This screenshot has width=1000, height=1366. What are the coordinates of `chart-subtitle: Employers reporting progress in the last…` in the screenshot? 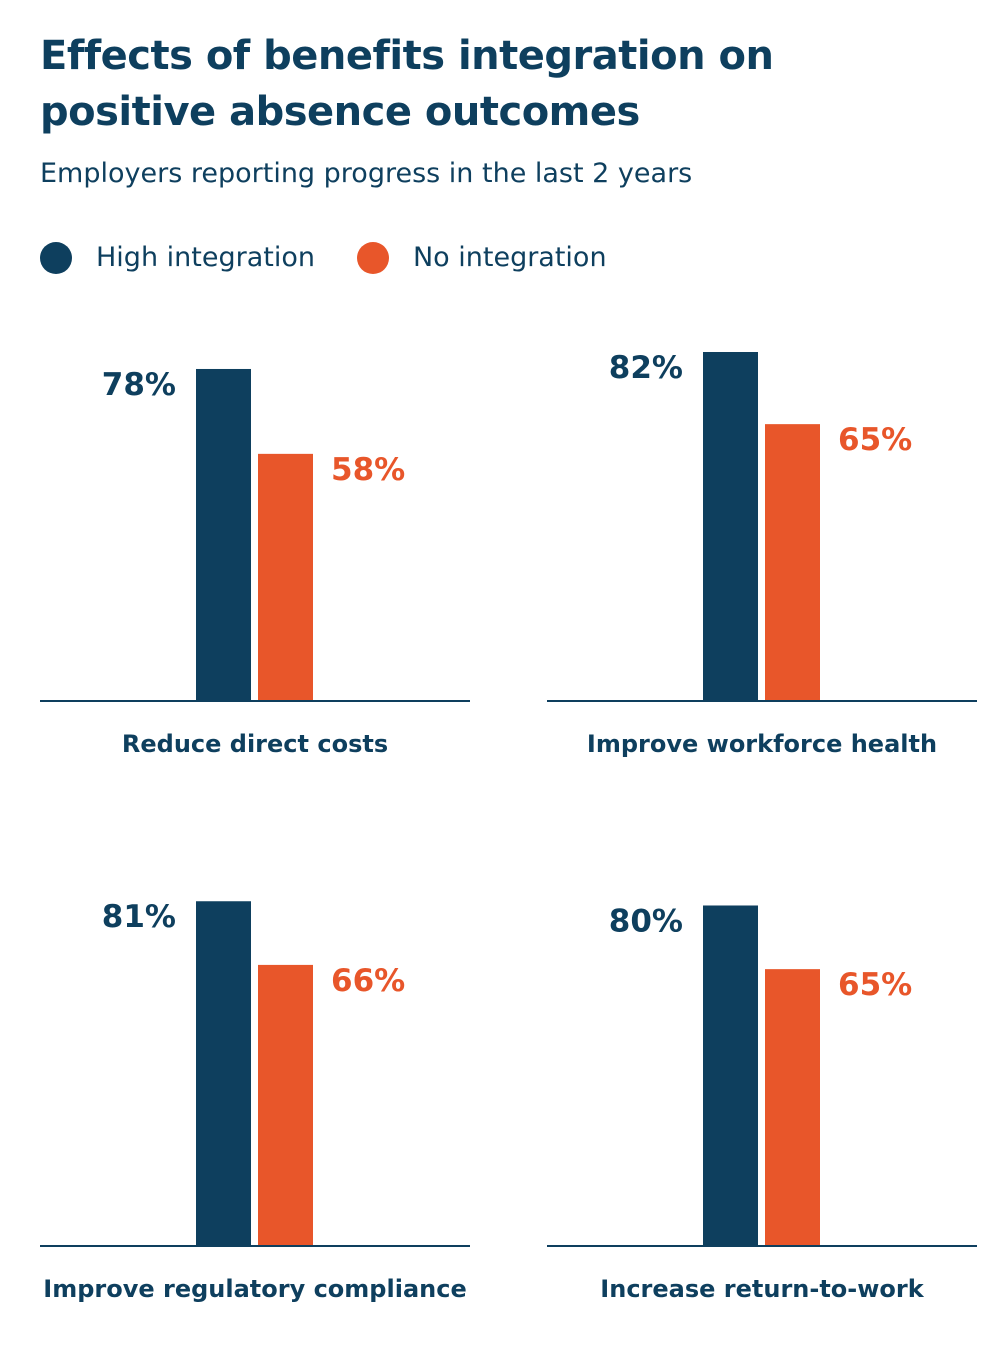 It's located at (366, 173).